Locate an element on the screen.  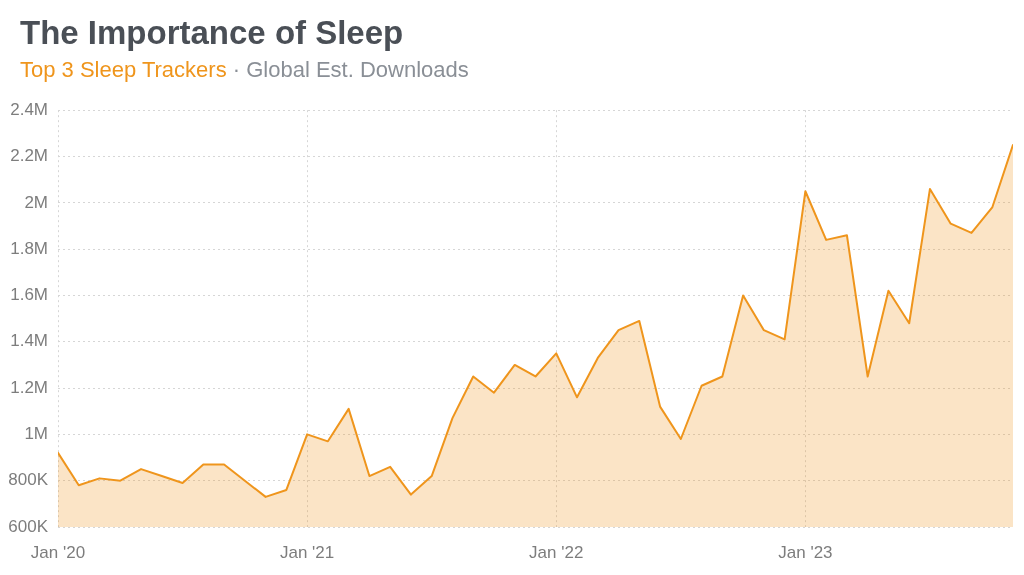
x-tick-label: Jan '22 is located at coordinates (556, 552).